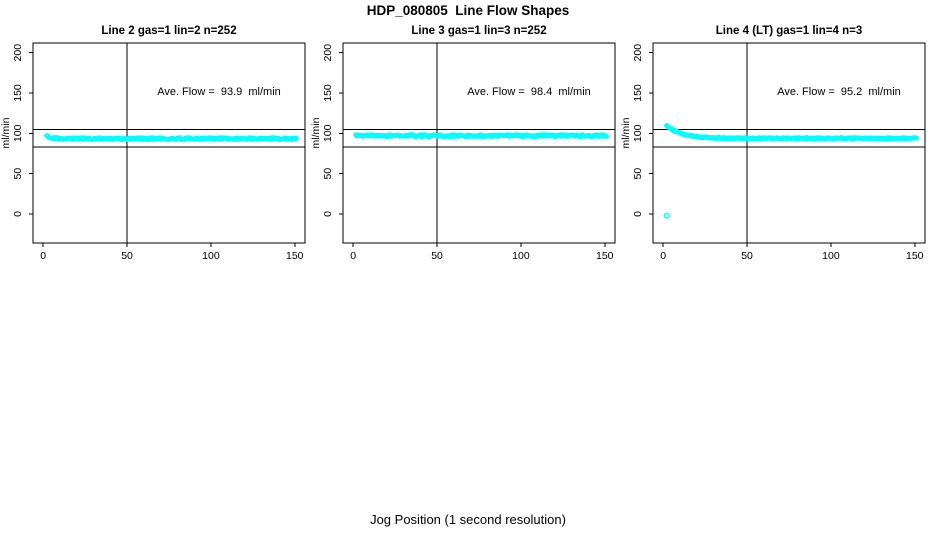 The image size is (936, 540). What do you see at coordinates (839, 92) in the screenshot?
I see `ave-flow-annotation: Ave. Flow = 95.2 ml/min` at bounding box center [839, 92].